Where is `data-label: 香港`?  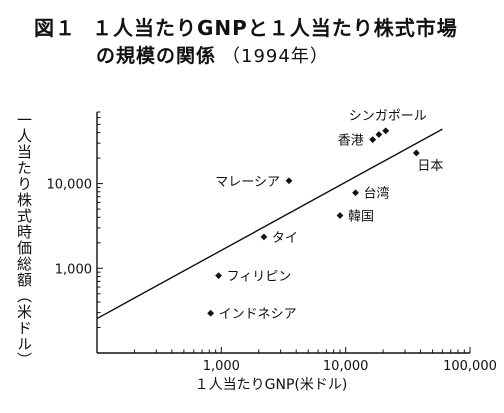 data-label: 香港 is located at coordinates (351, 141).